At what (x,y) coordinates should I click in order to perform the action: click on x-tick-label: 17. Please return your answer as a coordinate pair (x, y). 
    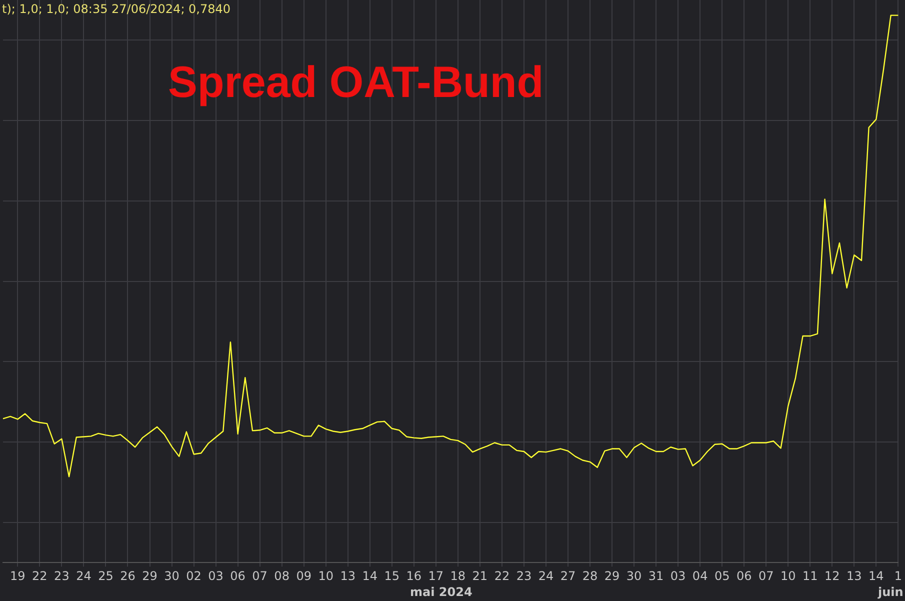
    Looking at the image, I should click on (436, 575).